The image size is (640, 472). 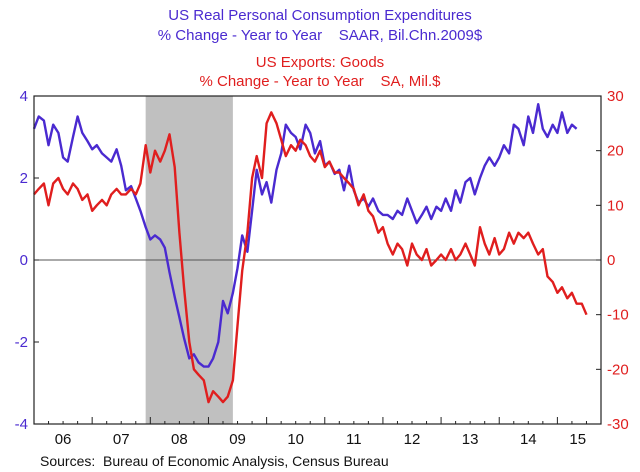 I want to click on x-tick-label: 10, so click(x=295, y=439).